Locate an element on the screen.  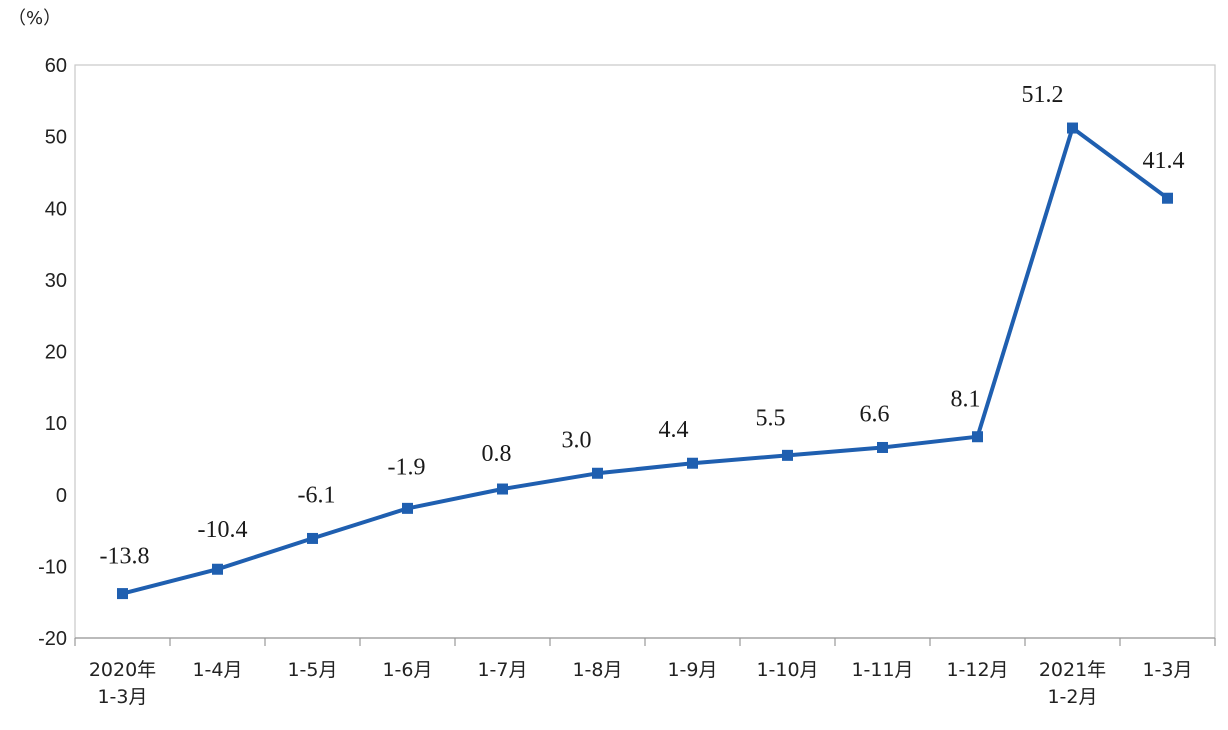
x-tick-label: 1-8月 is located at coordinates (597, 670).